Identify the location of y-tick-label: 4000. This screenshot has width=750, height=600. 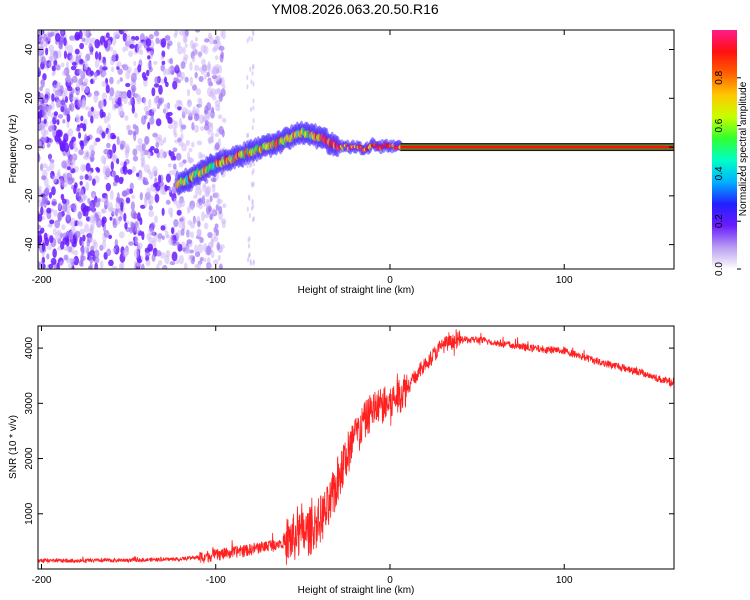
(29, 348).